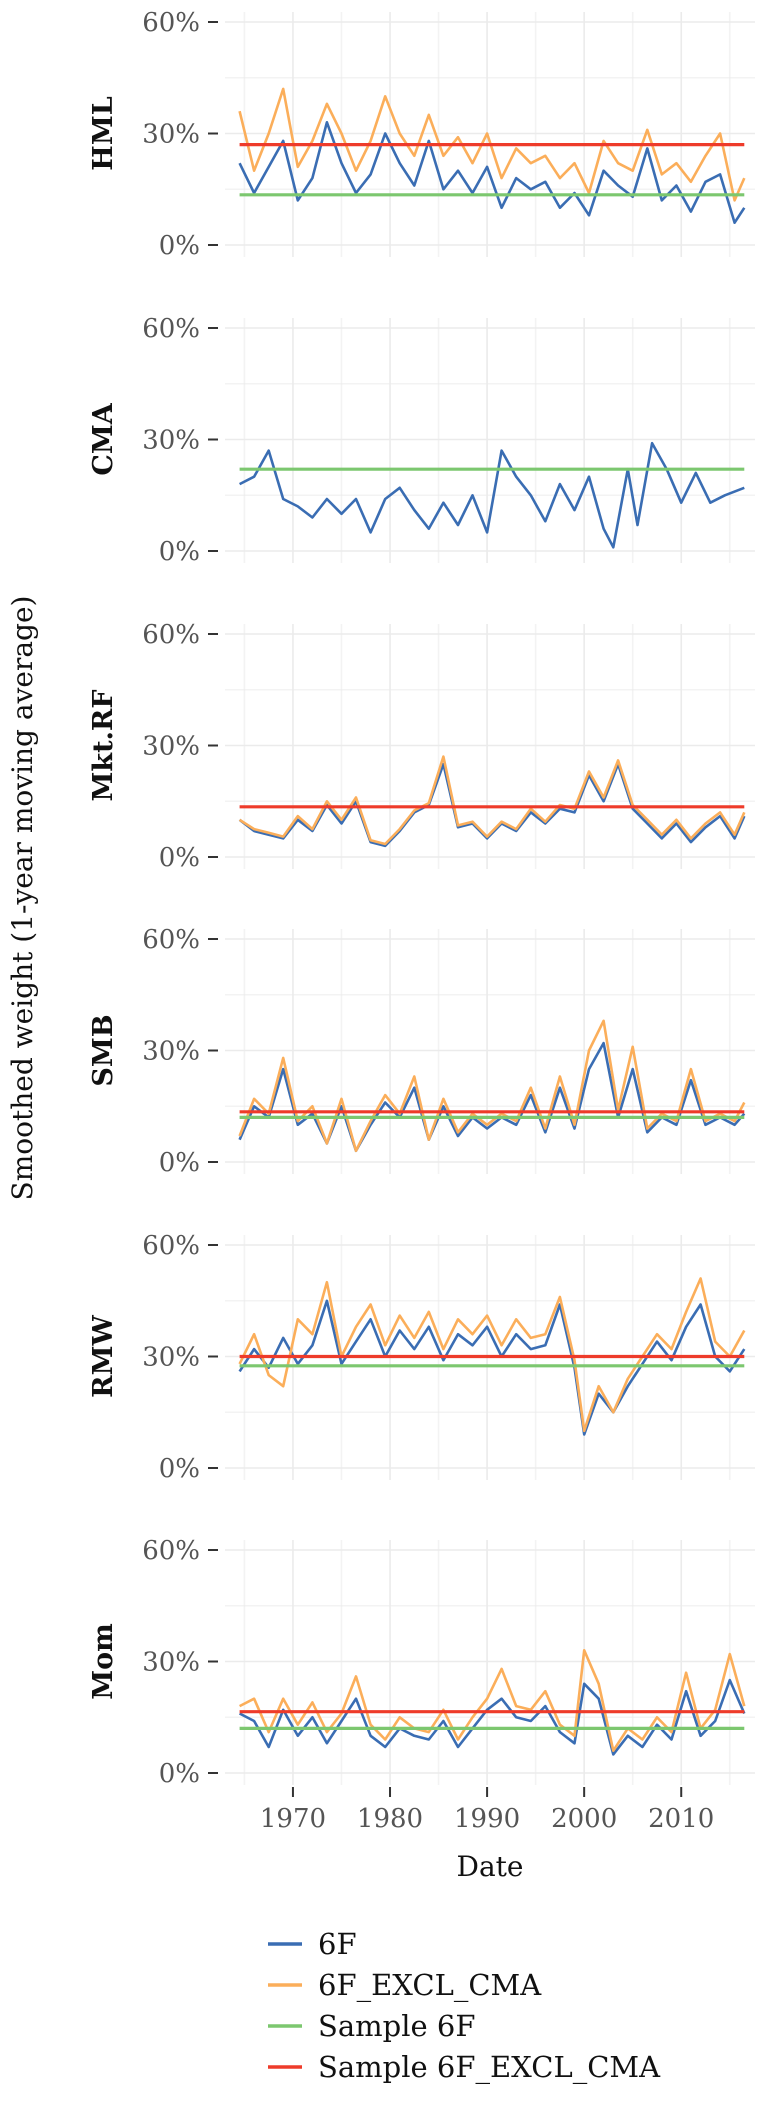 This screenshot has width=767, height=2125. Describe the element at coordinates (430, 1985) in the screenshot. I see `legend-label: 6F_EXCL_CMA` at that location.